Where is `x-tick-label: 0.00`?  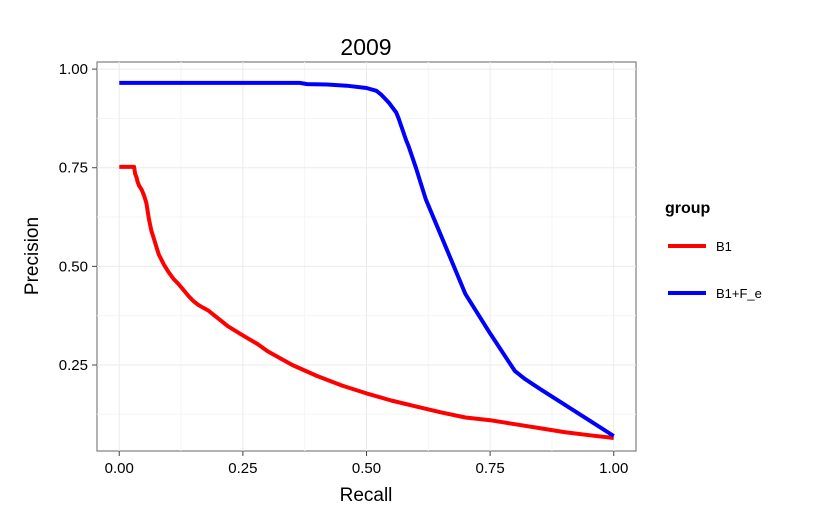 x-tick-label: 0.00 is located at coordinates (119, 468).